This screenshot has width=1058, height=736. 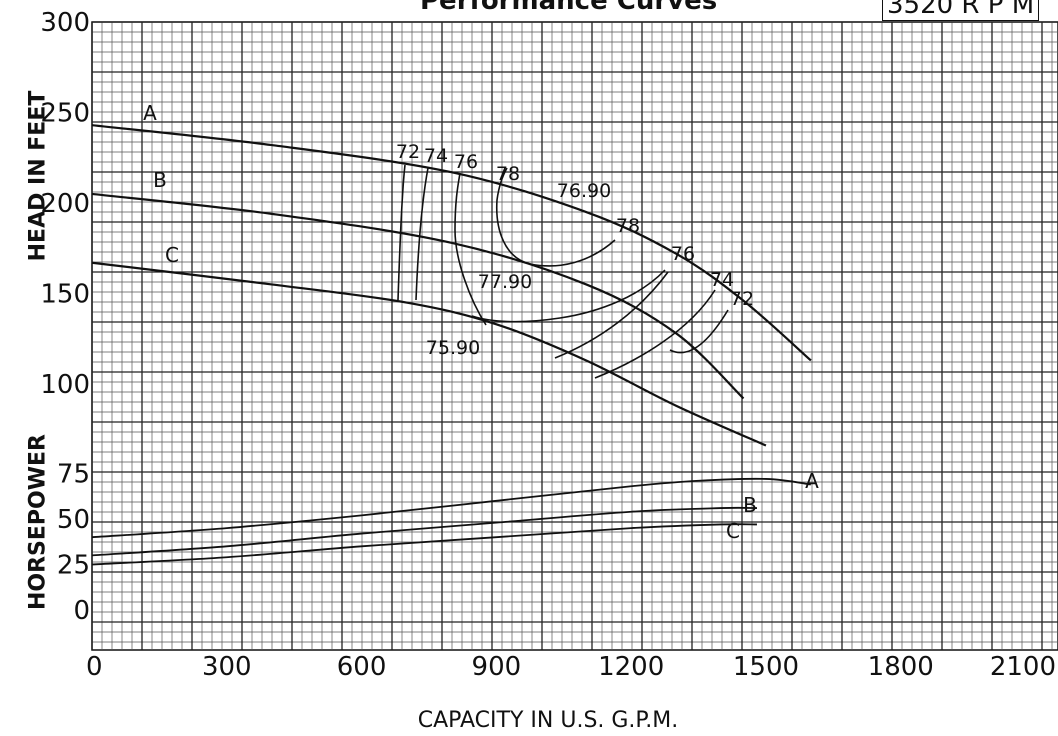 I want to click on head-tick-label: 250, so click(x=65, y=114).